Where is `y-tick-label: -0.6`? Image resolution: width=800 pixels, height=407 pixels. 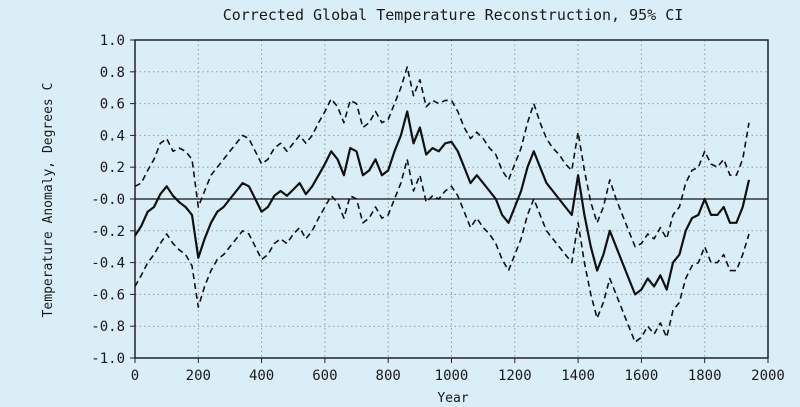 y-tick-label: -0.6 is located at coordinates (108, 295).